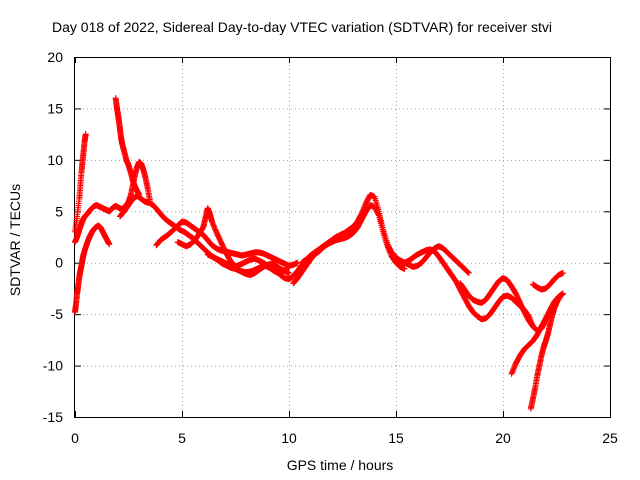 Image resolution: width=640 pixels, height=480 pixels. What do you see at coordinates (289, 438) in the screenshot?
I see `x-tick-label: 10` at bounding box center [289, 438].